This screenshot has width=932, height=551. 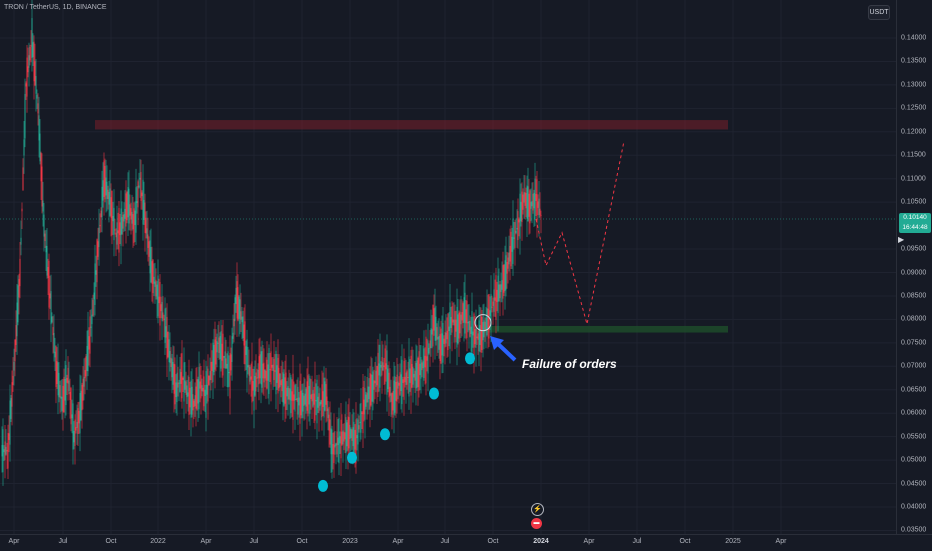 I want to click on arrow-shaft, so click(x=505, y=351).